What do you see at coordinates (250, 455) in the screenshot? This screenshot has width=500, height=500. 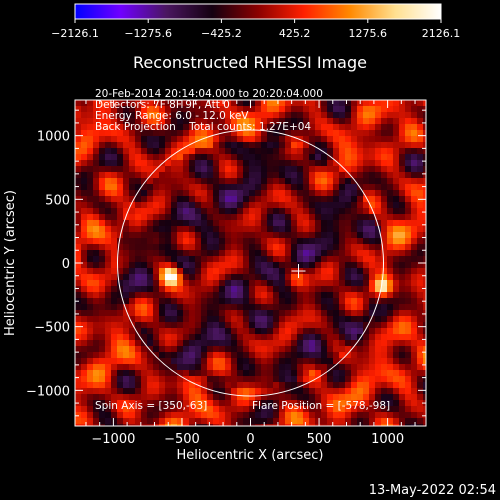 I see `x-axis-label: Heliocentric X (arcsec)` at bounding box center [250, 455].